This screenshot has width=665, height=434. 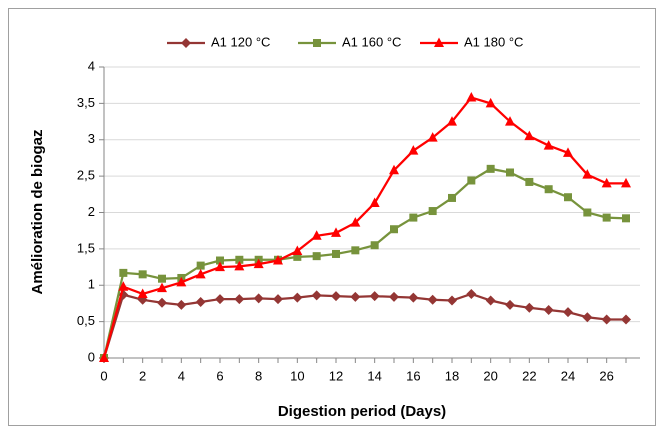 I want to click on y-tick-label: 3, so click(x=91, y=138).